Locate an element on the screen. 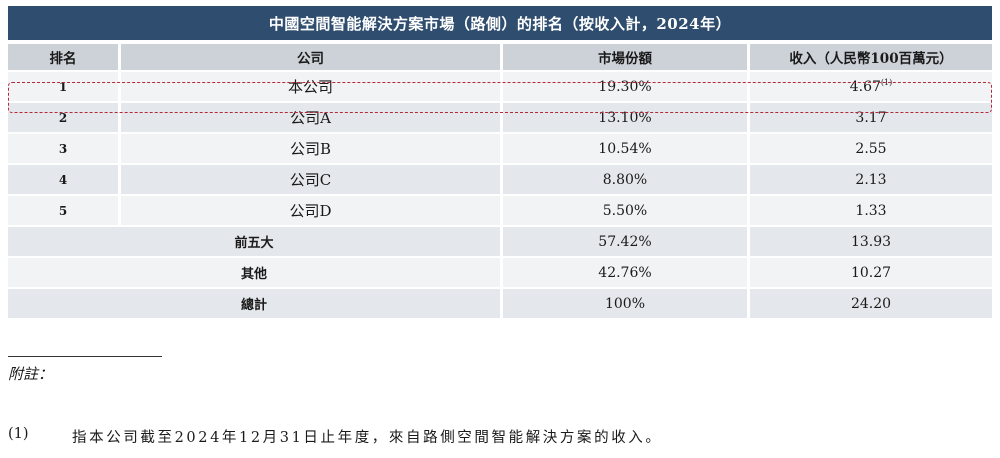 The width and height of the screenshot is (1000, 458). summary-row-others: 其他 42.76% 10.27 is located at coordinates (500, 271).